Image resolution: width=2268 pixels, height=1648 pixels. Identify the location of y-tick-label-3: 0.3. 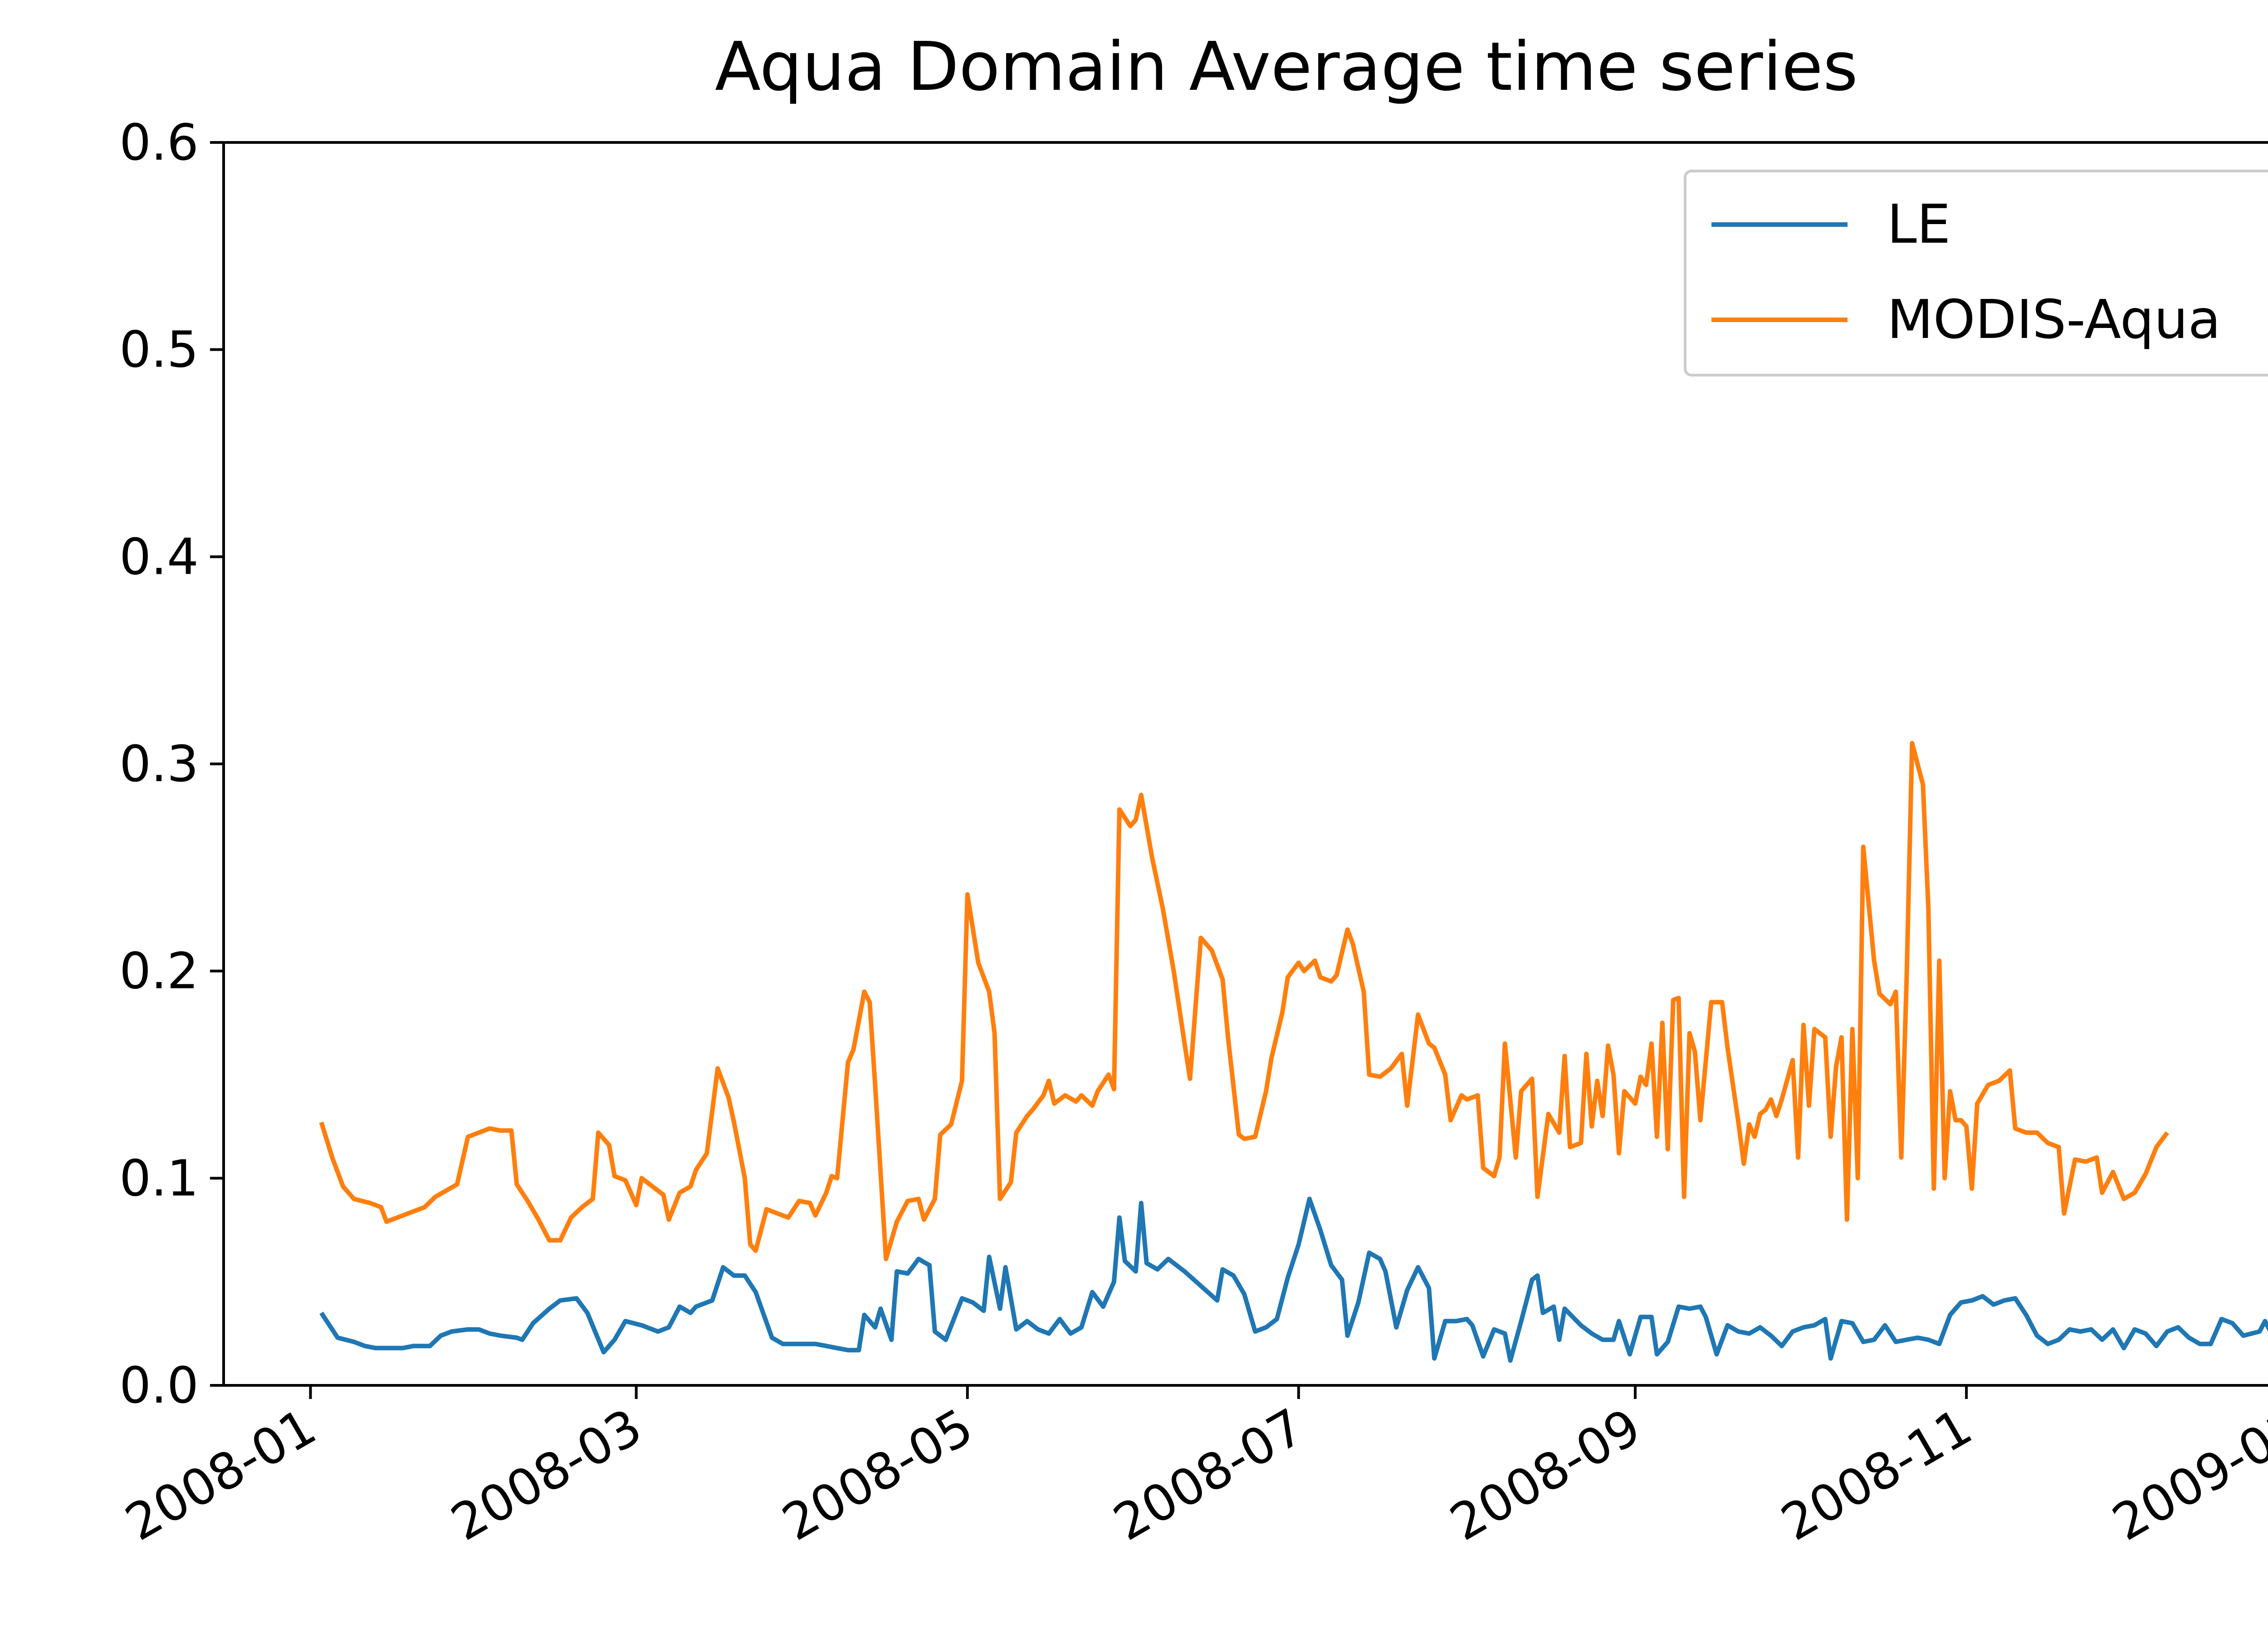
(159, 764).